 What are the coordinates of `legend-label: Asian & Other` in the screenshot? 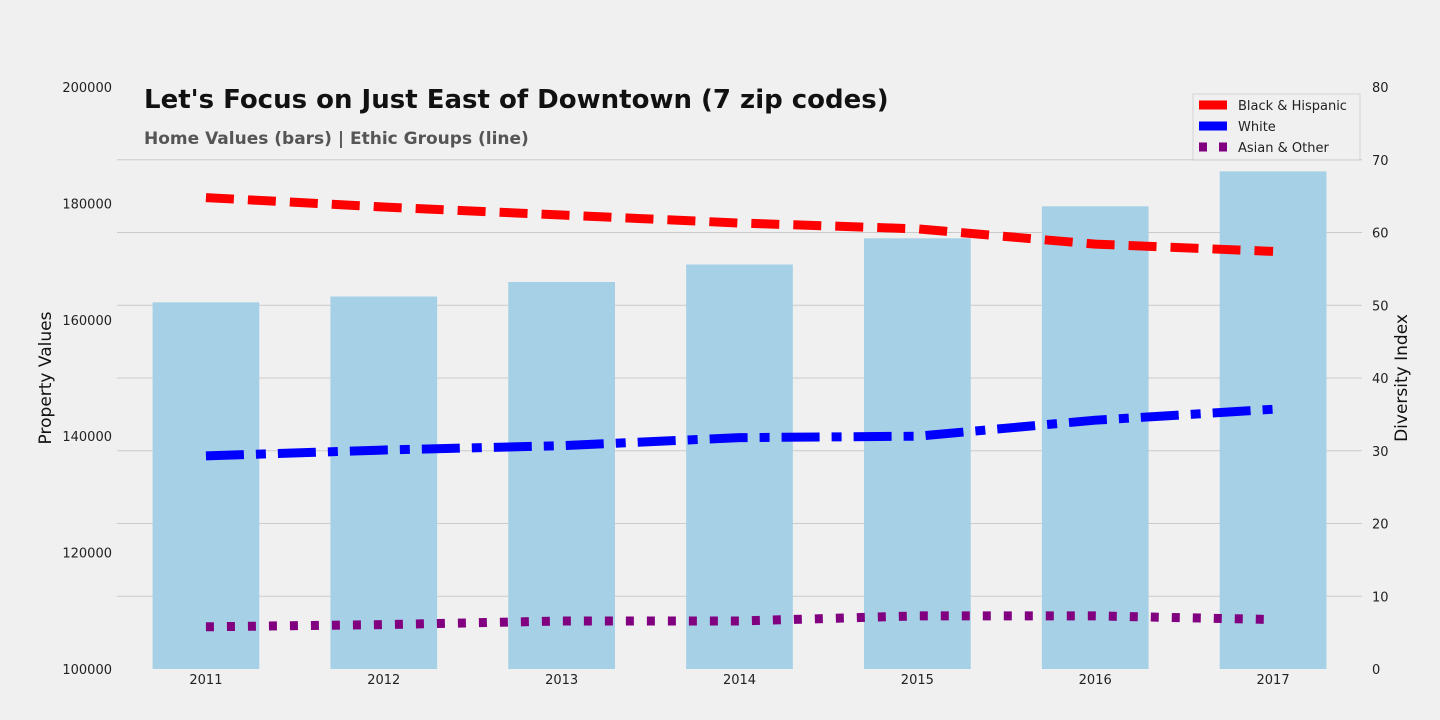 It's located at (1283, 148).